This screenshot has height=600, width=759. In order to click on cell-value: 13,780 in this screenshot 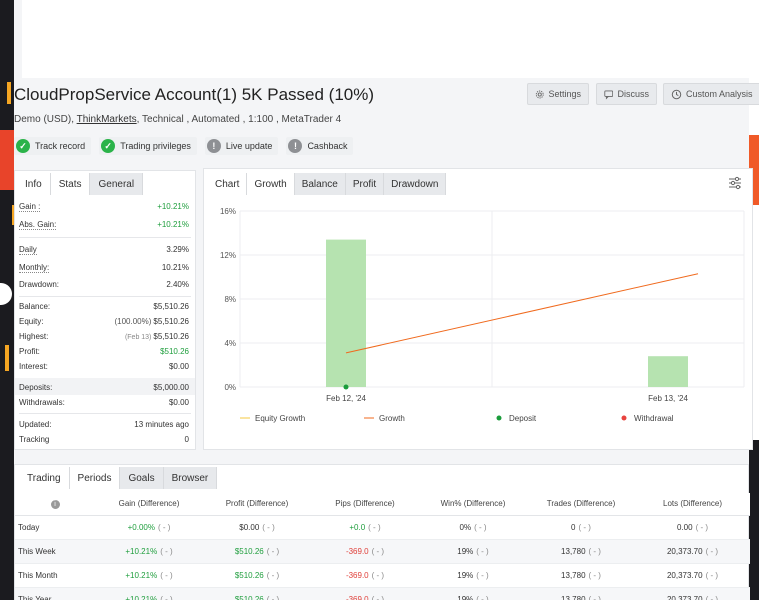, I will do `click(573, 575)`.